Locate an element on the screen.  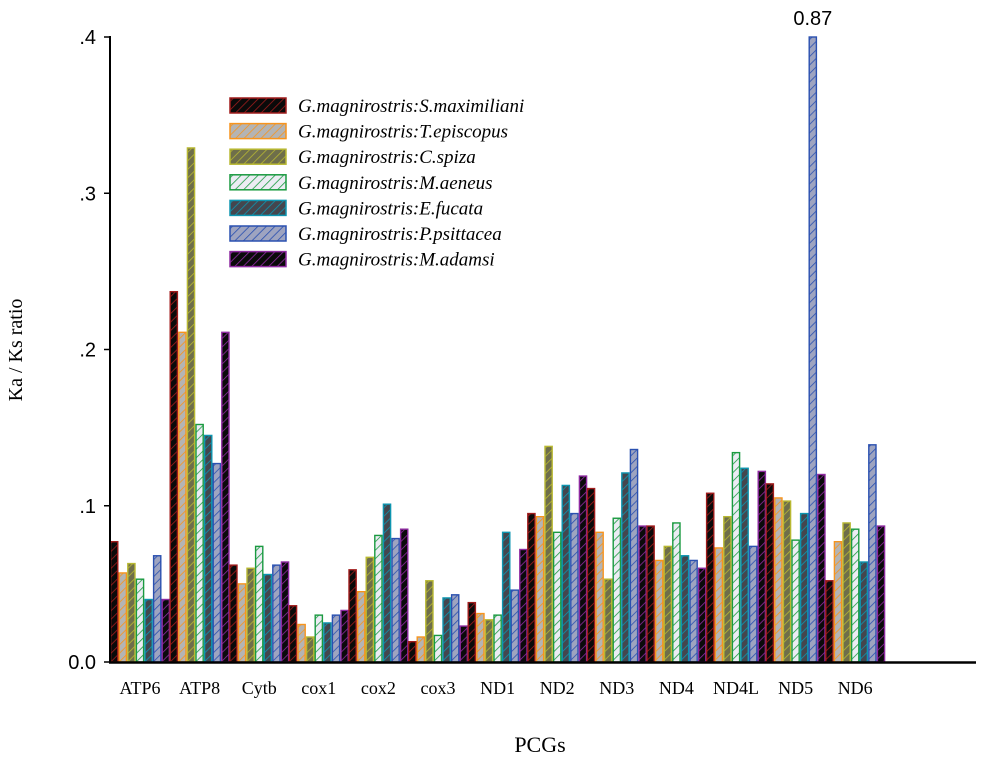
legend-item: G.magnirostris:P.psittacea is located at coordinates (365, 234).